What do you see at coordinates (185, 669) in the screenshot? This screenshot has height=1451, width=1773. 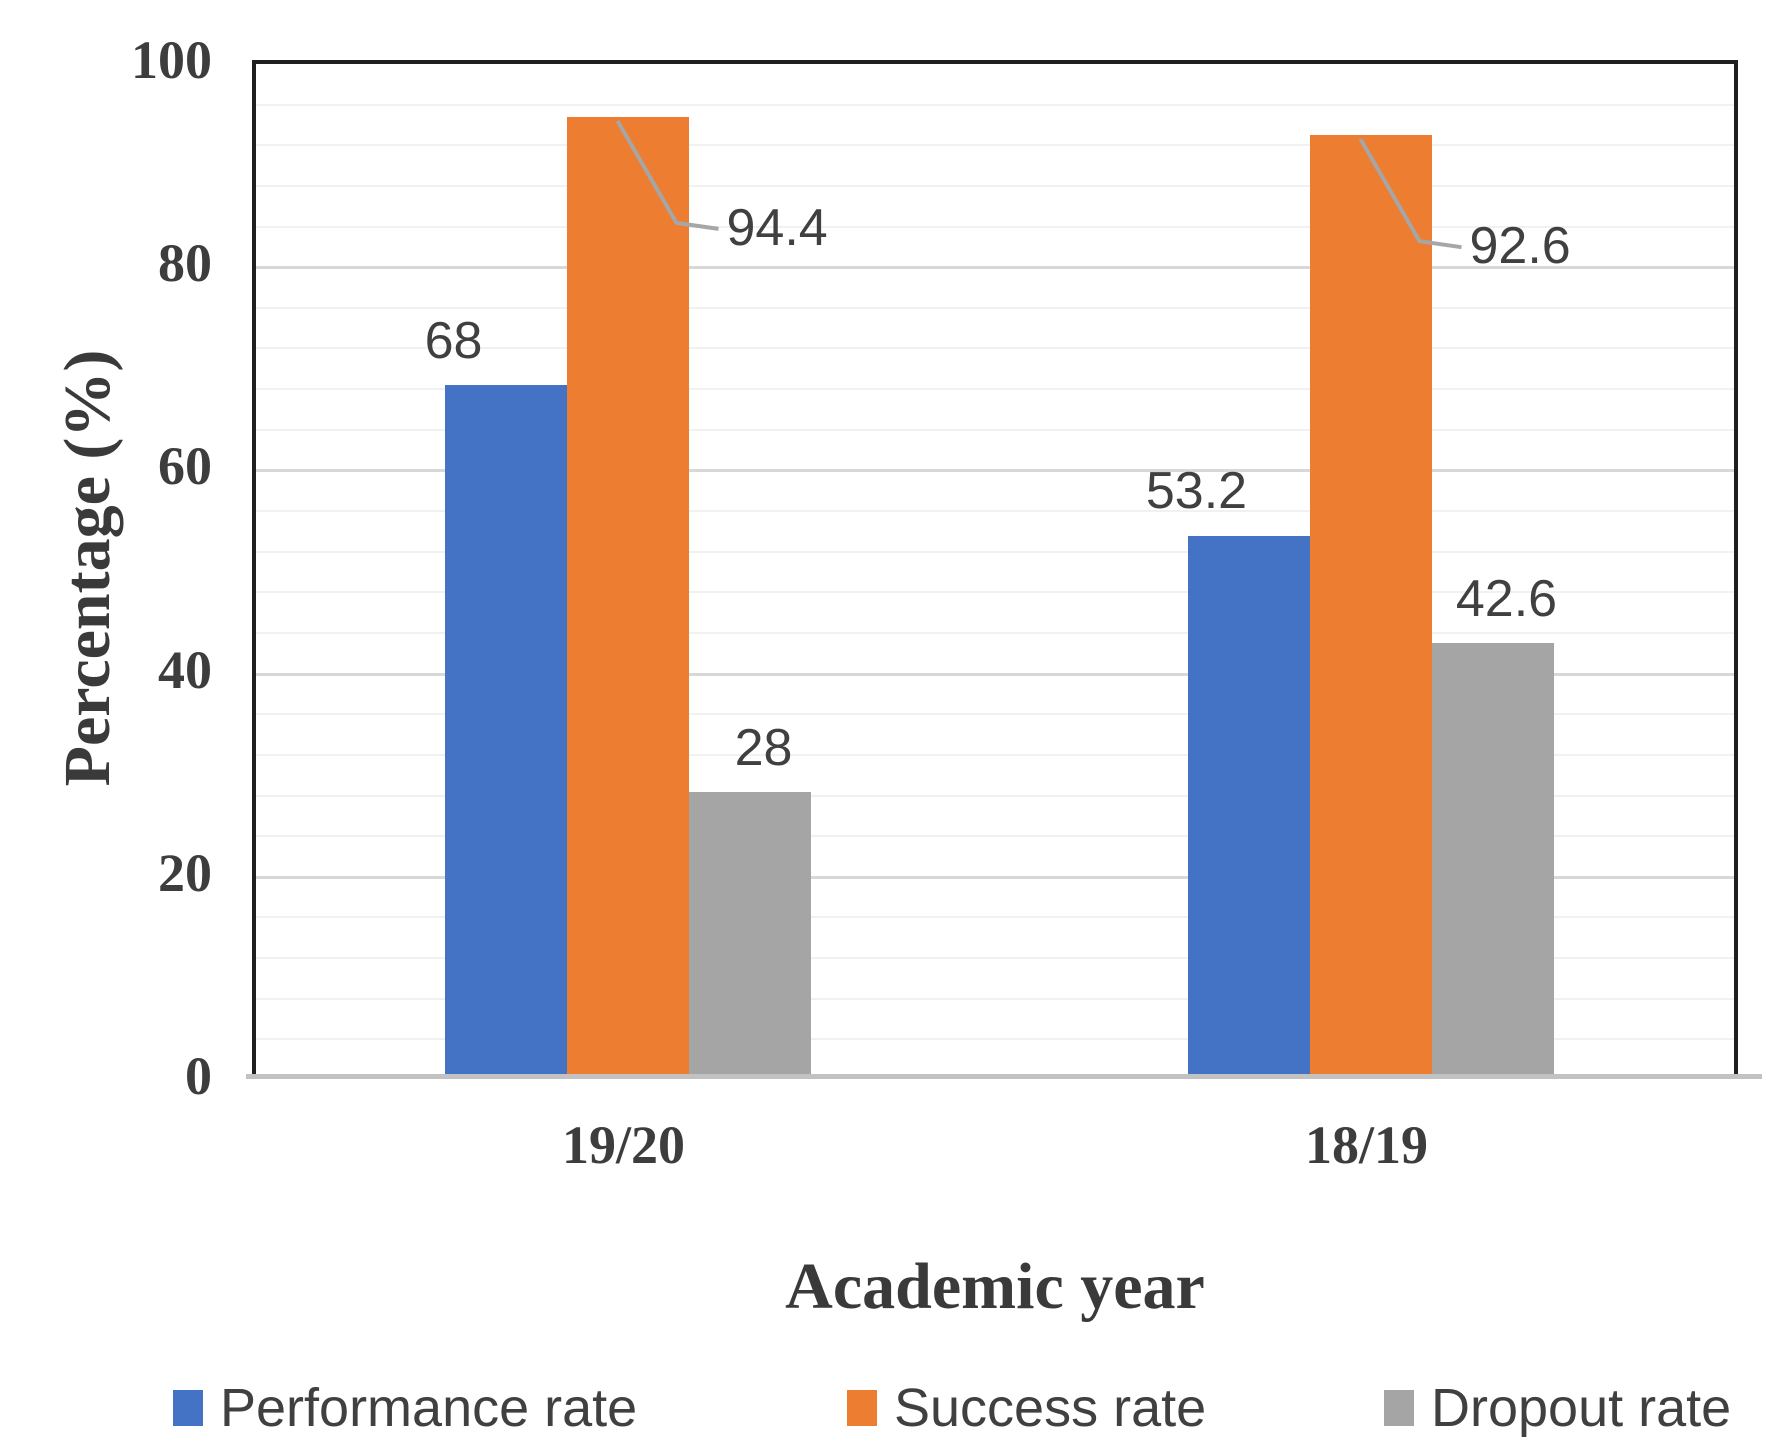 I see `y-tick-label-40: 40` at bounding box center [185, 669].